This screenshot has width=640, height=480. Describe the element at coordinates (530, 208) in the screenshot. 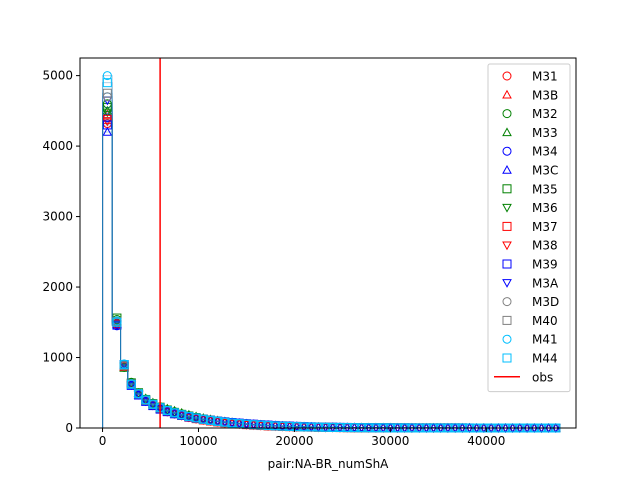

I see `legend-entry-M36: M36` at that location.